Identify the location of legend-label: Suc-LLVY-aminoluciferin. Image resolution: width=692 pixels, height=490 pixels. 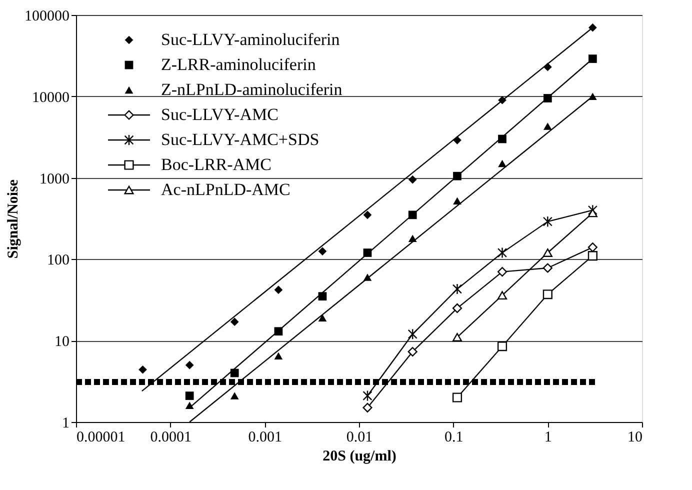
(250, 39).